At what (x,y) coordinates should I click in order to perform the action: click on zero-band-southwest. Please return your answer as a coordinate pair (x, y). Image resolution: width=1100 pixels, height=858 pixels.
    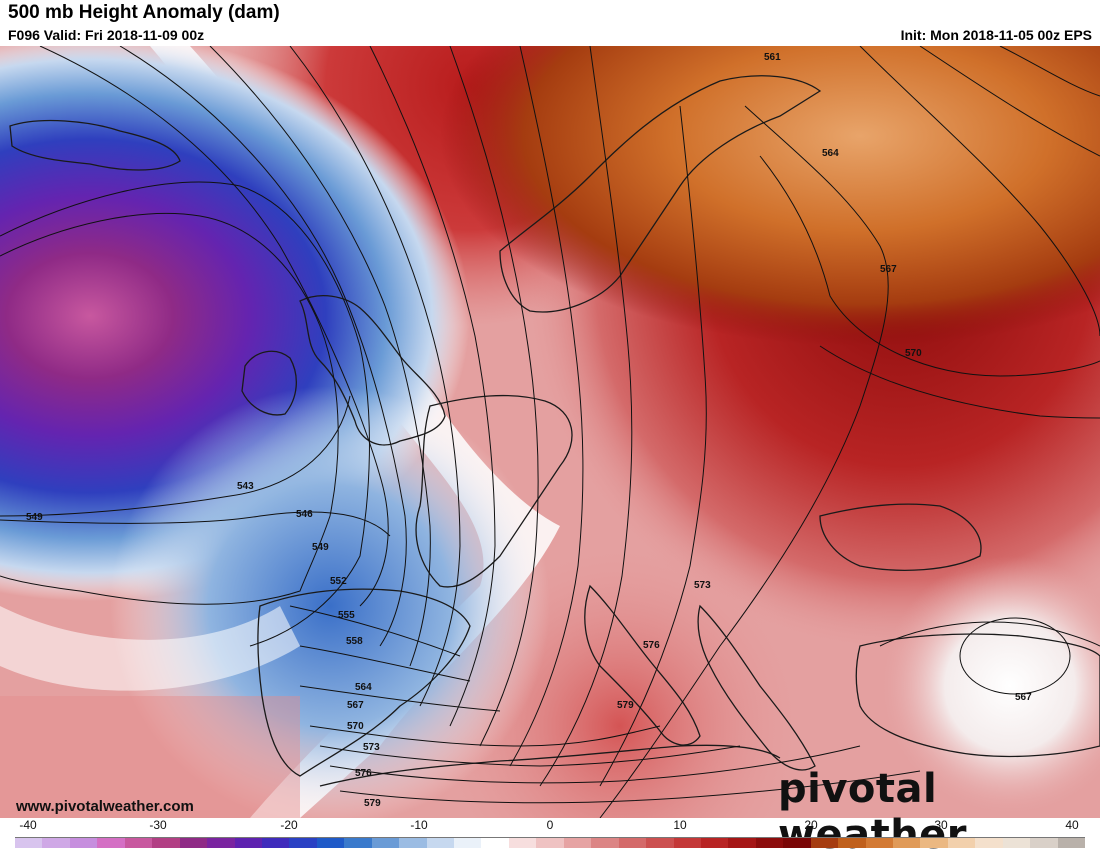
    Looking at the image, I should click on (150, 648).